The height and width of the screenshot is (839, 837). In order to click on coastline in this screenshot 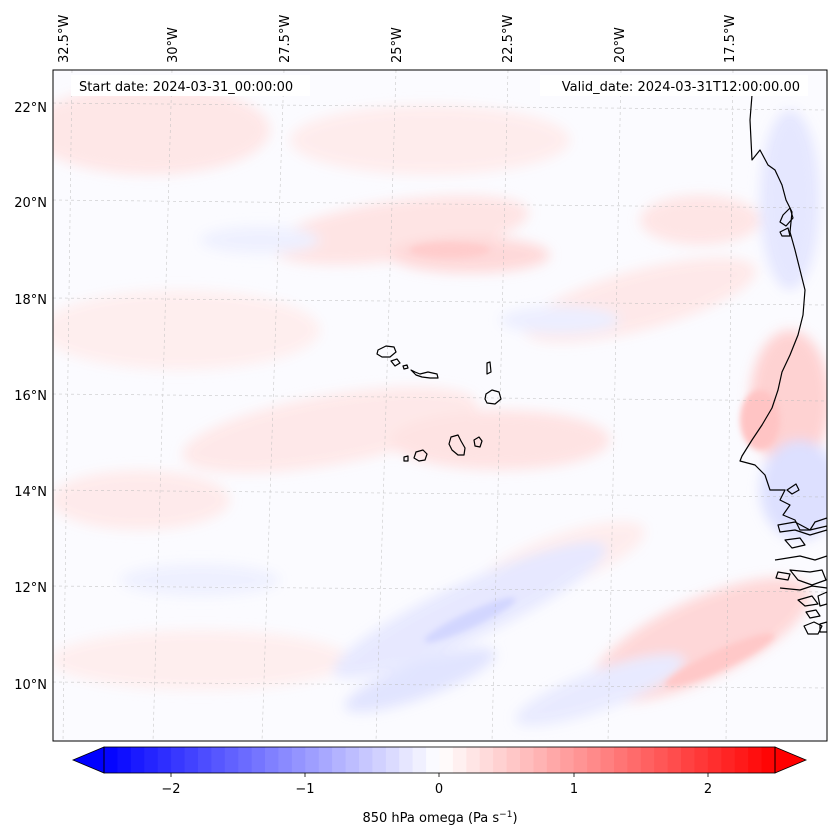, I will do `click(783, 364)`.